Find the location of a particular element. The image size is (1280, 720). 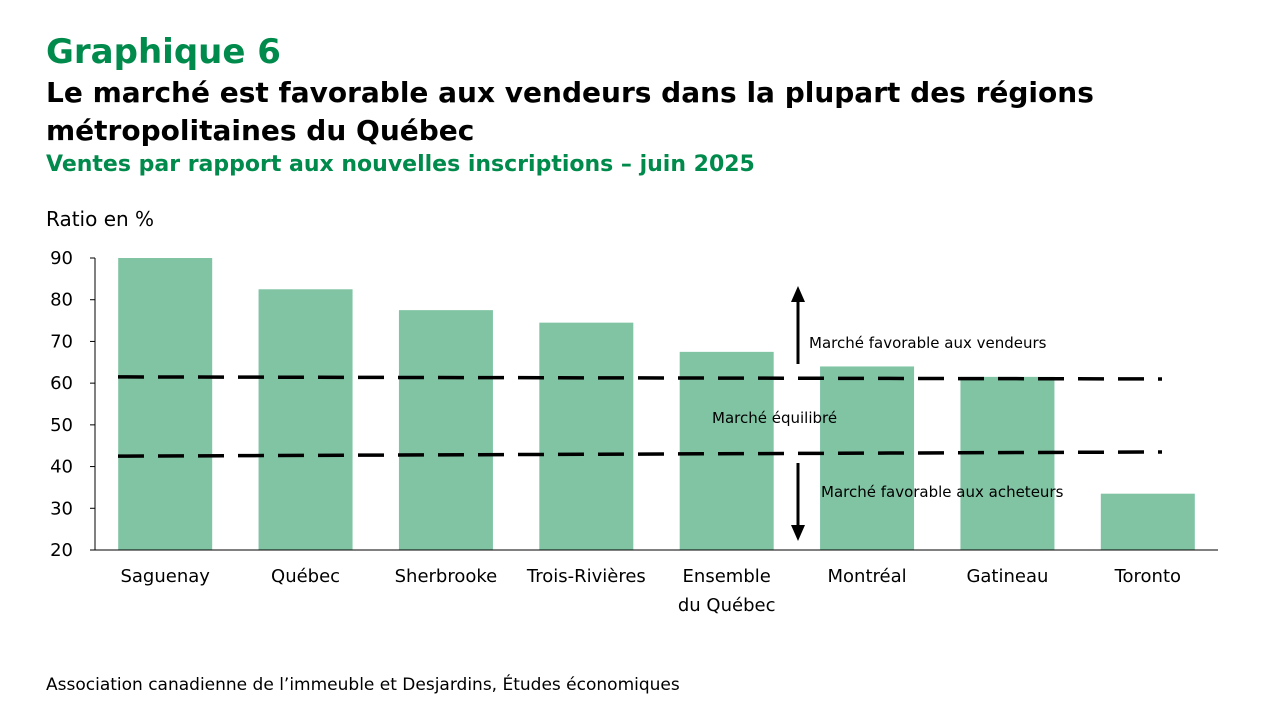

up-arrow-head is located at coordinates (798, 294).